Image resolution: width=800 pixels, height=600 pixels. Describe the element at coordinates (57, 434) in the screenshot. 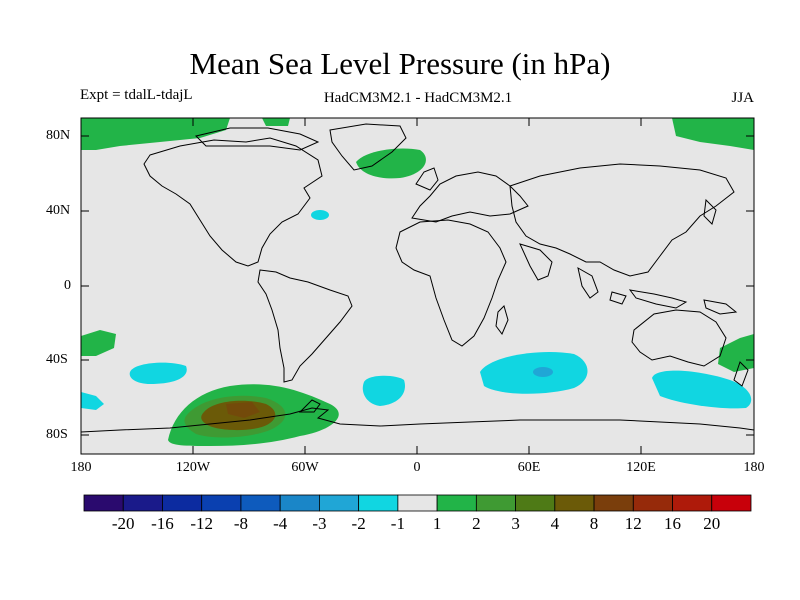

I see `lat-label-80s: 80S` at that location.